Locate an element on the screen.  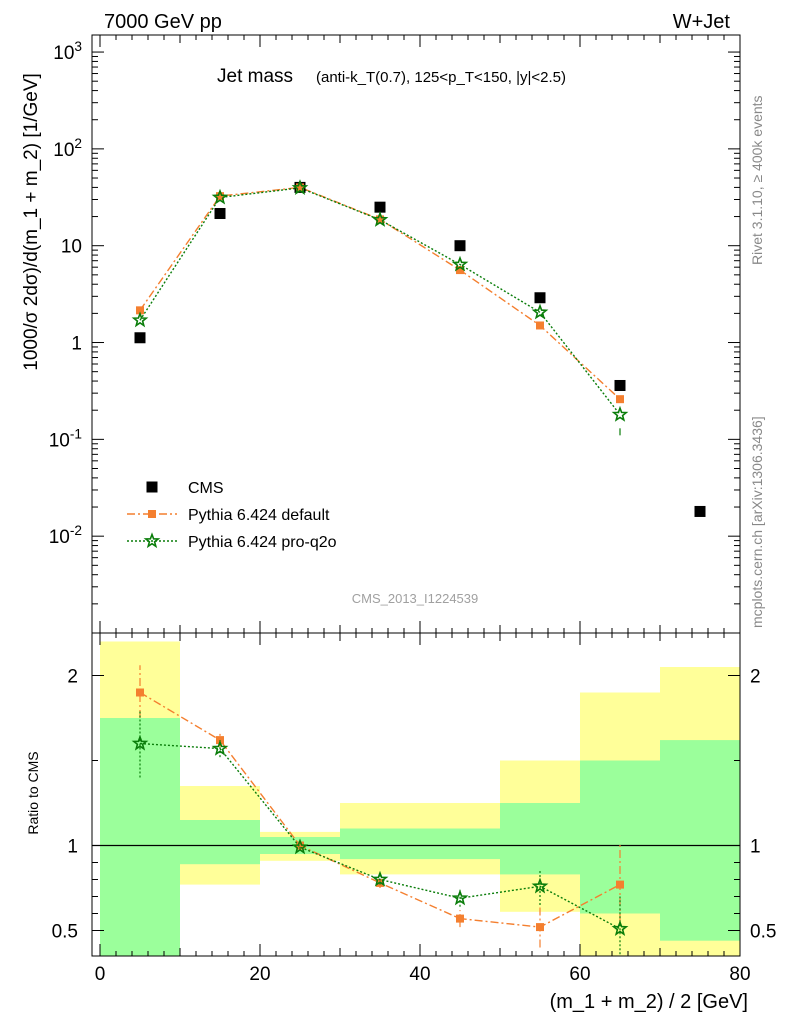
ratio-y-tick-label: 2 is located at coordinates (72, 677).